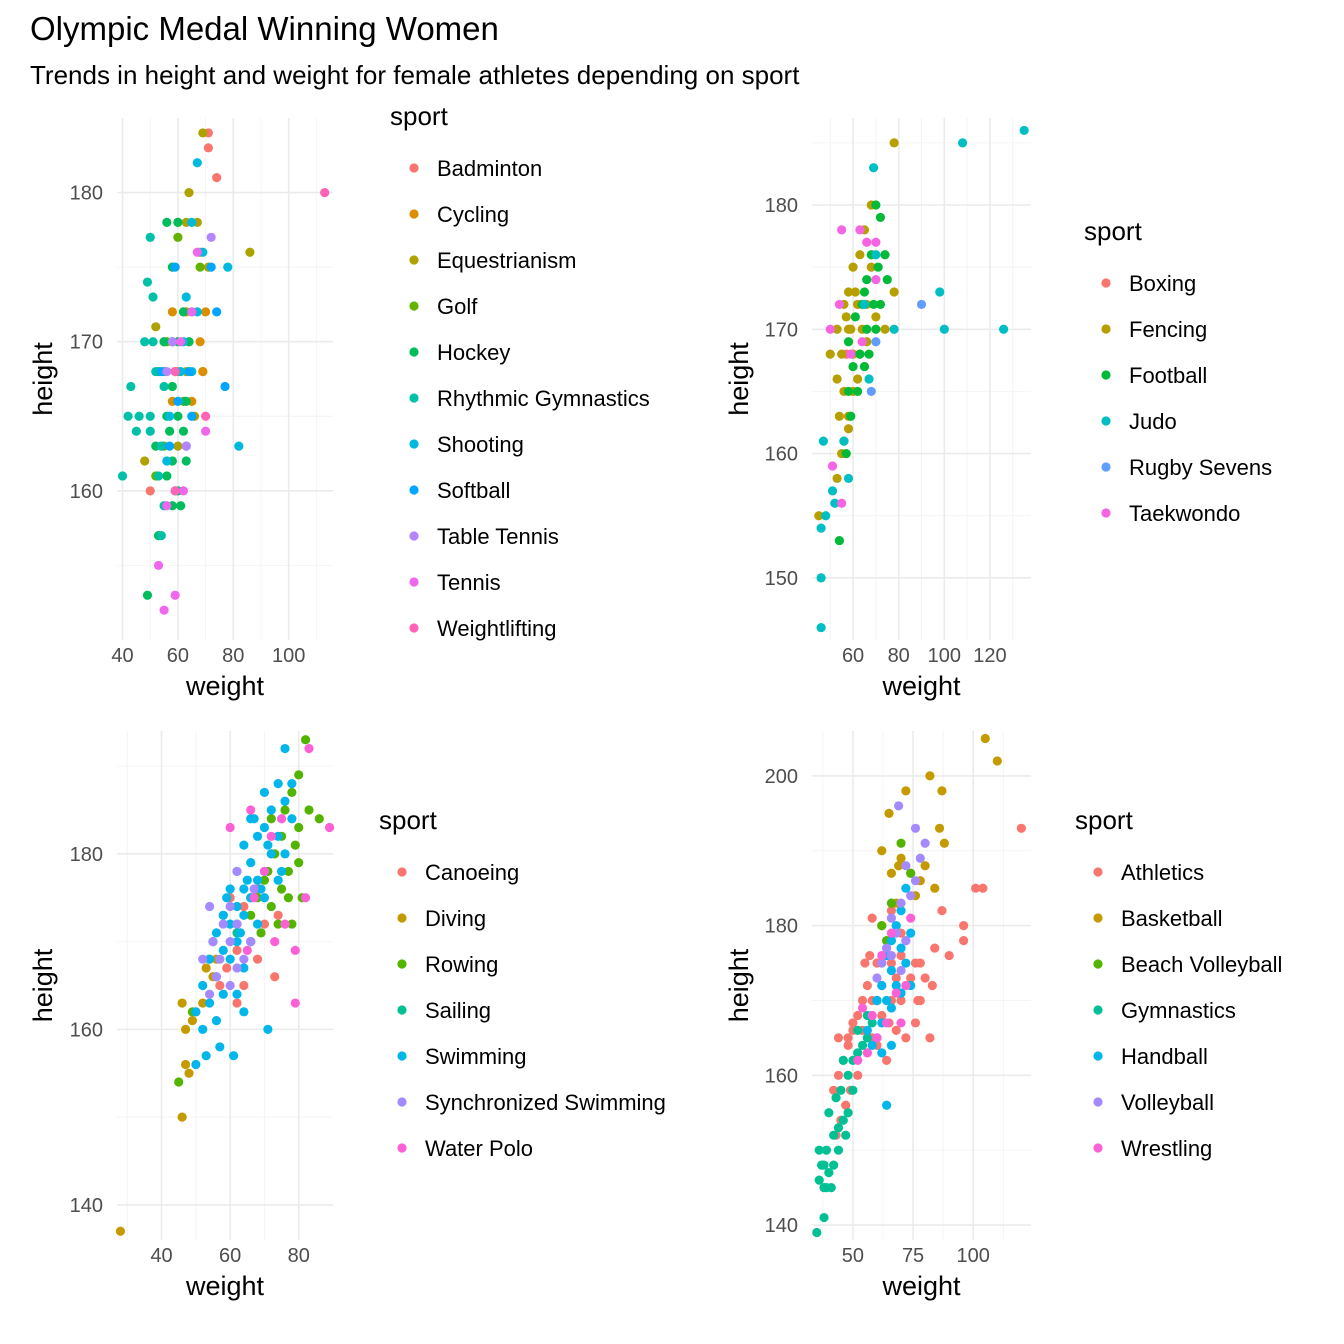 The height and width of the screenshot is (1344, 1344). What do you see at coordinates (230, 1256) in the screenshot?
I see `x-tick-label: 60` at bounding box center [230, 1256].